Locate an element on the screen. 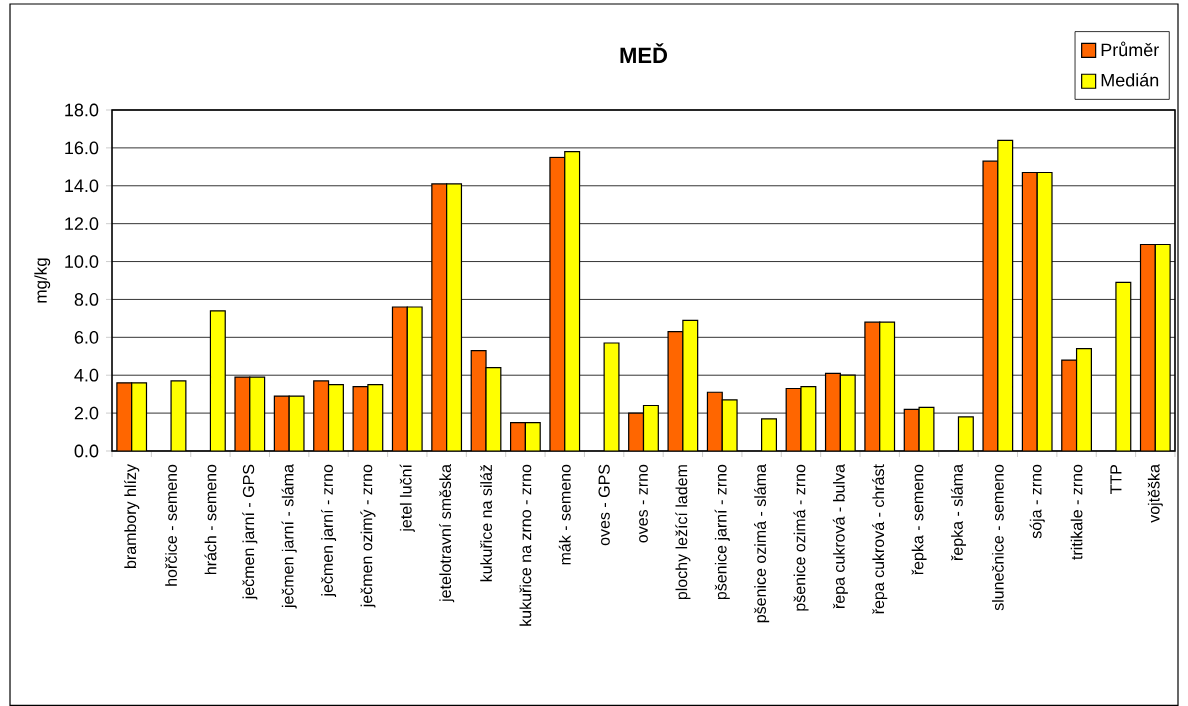  x-tick-label: sója - zrno is located at coordinates (1037, 501).